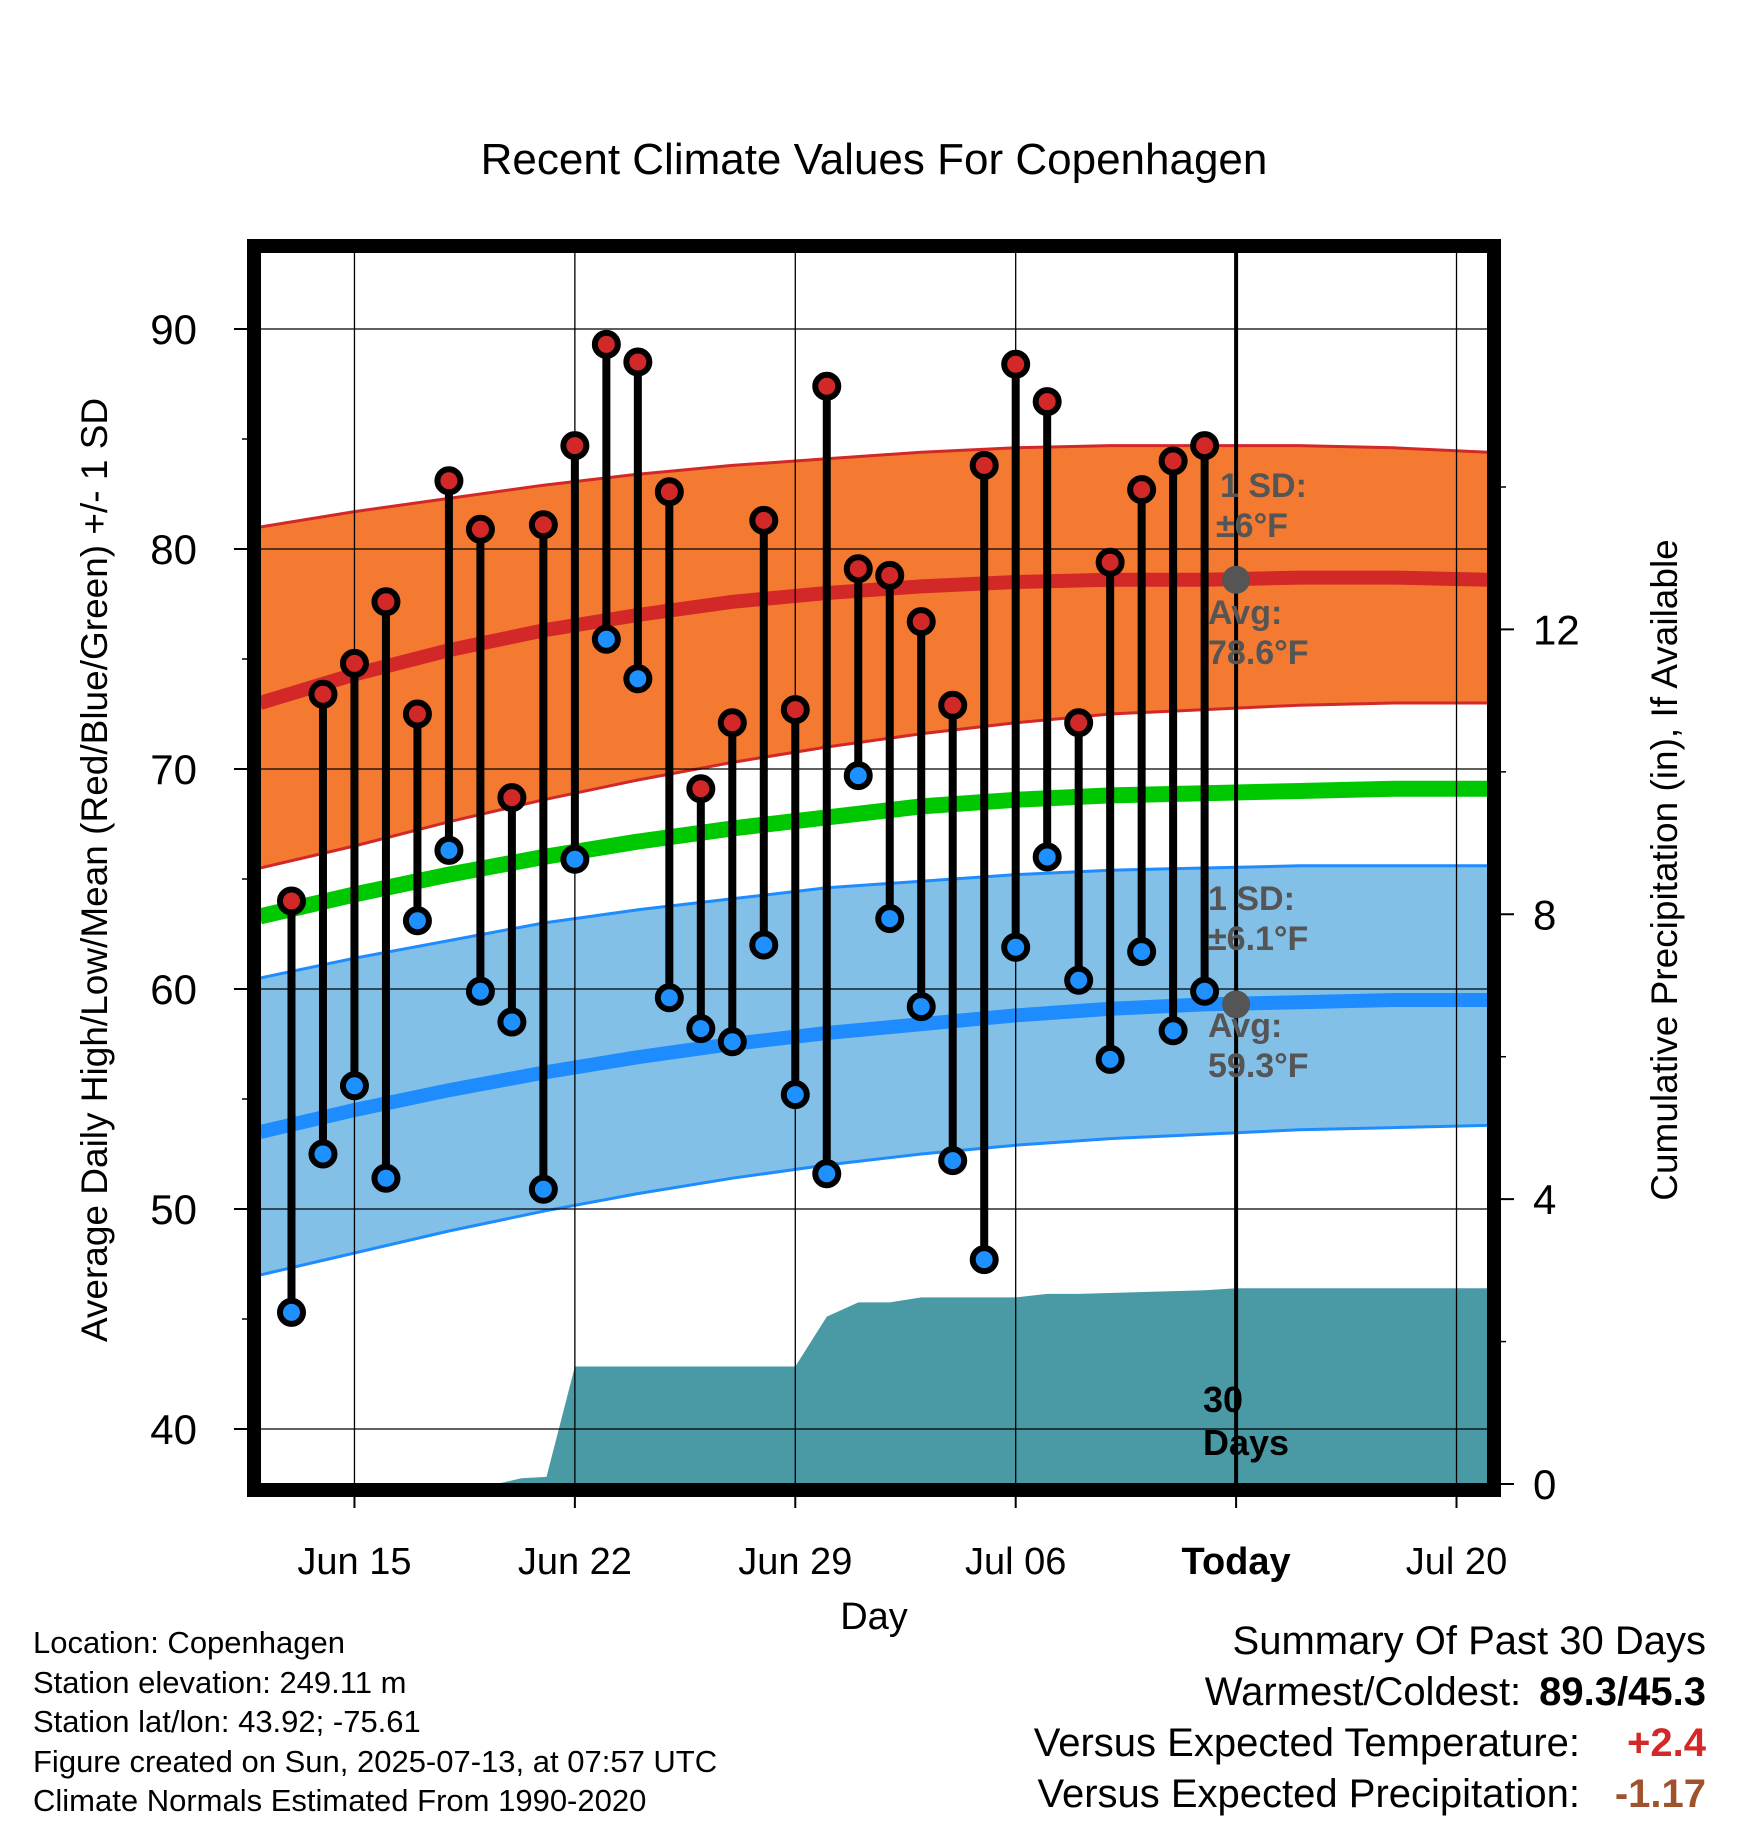  What do you see at coordinates (1223, 1399) in the screenshot?
I see `period-value: 30` at bounding box center [1223, 1399].